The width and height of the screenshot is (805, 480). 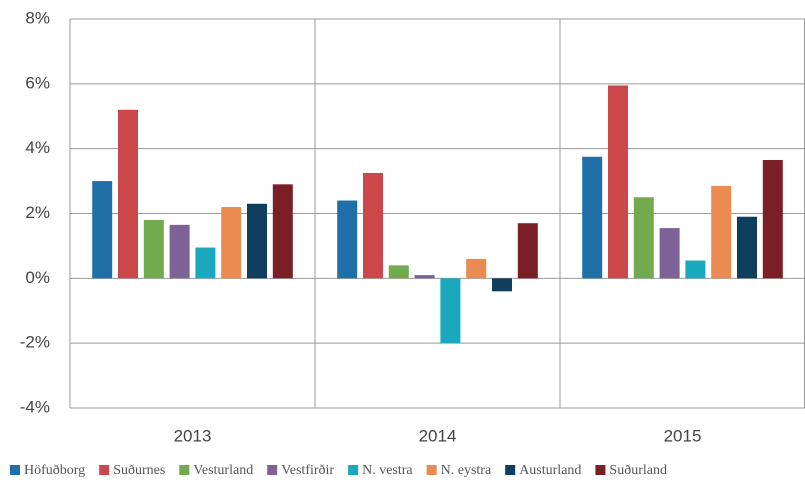 What do you see at coordinates (37, 82) in the screenshot?
I see `y-tick-label: 6%` at bounding box center [37, 82].